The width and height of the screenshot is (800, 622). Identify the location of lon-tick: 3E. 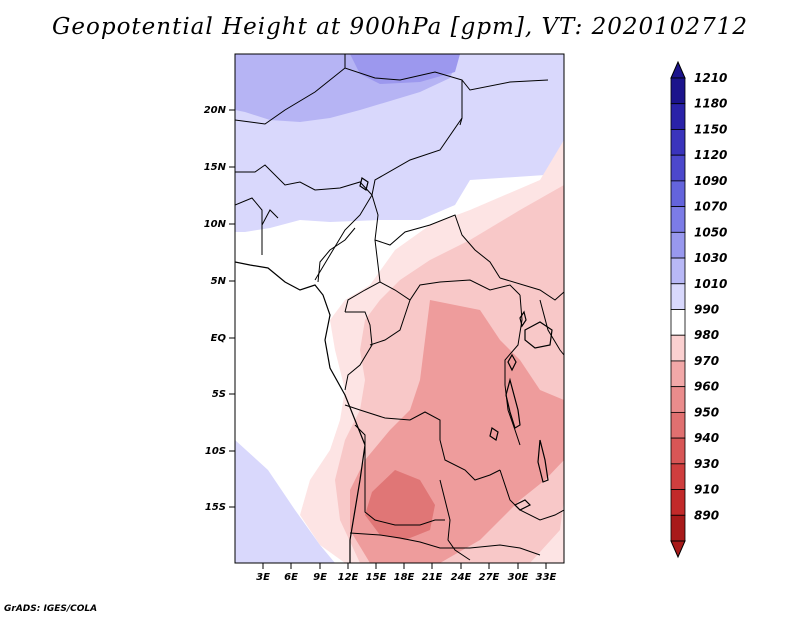
(263, 573).